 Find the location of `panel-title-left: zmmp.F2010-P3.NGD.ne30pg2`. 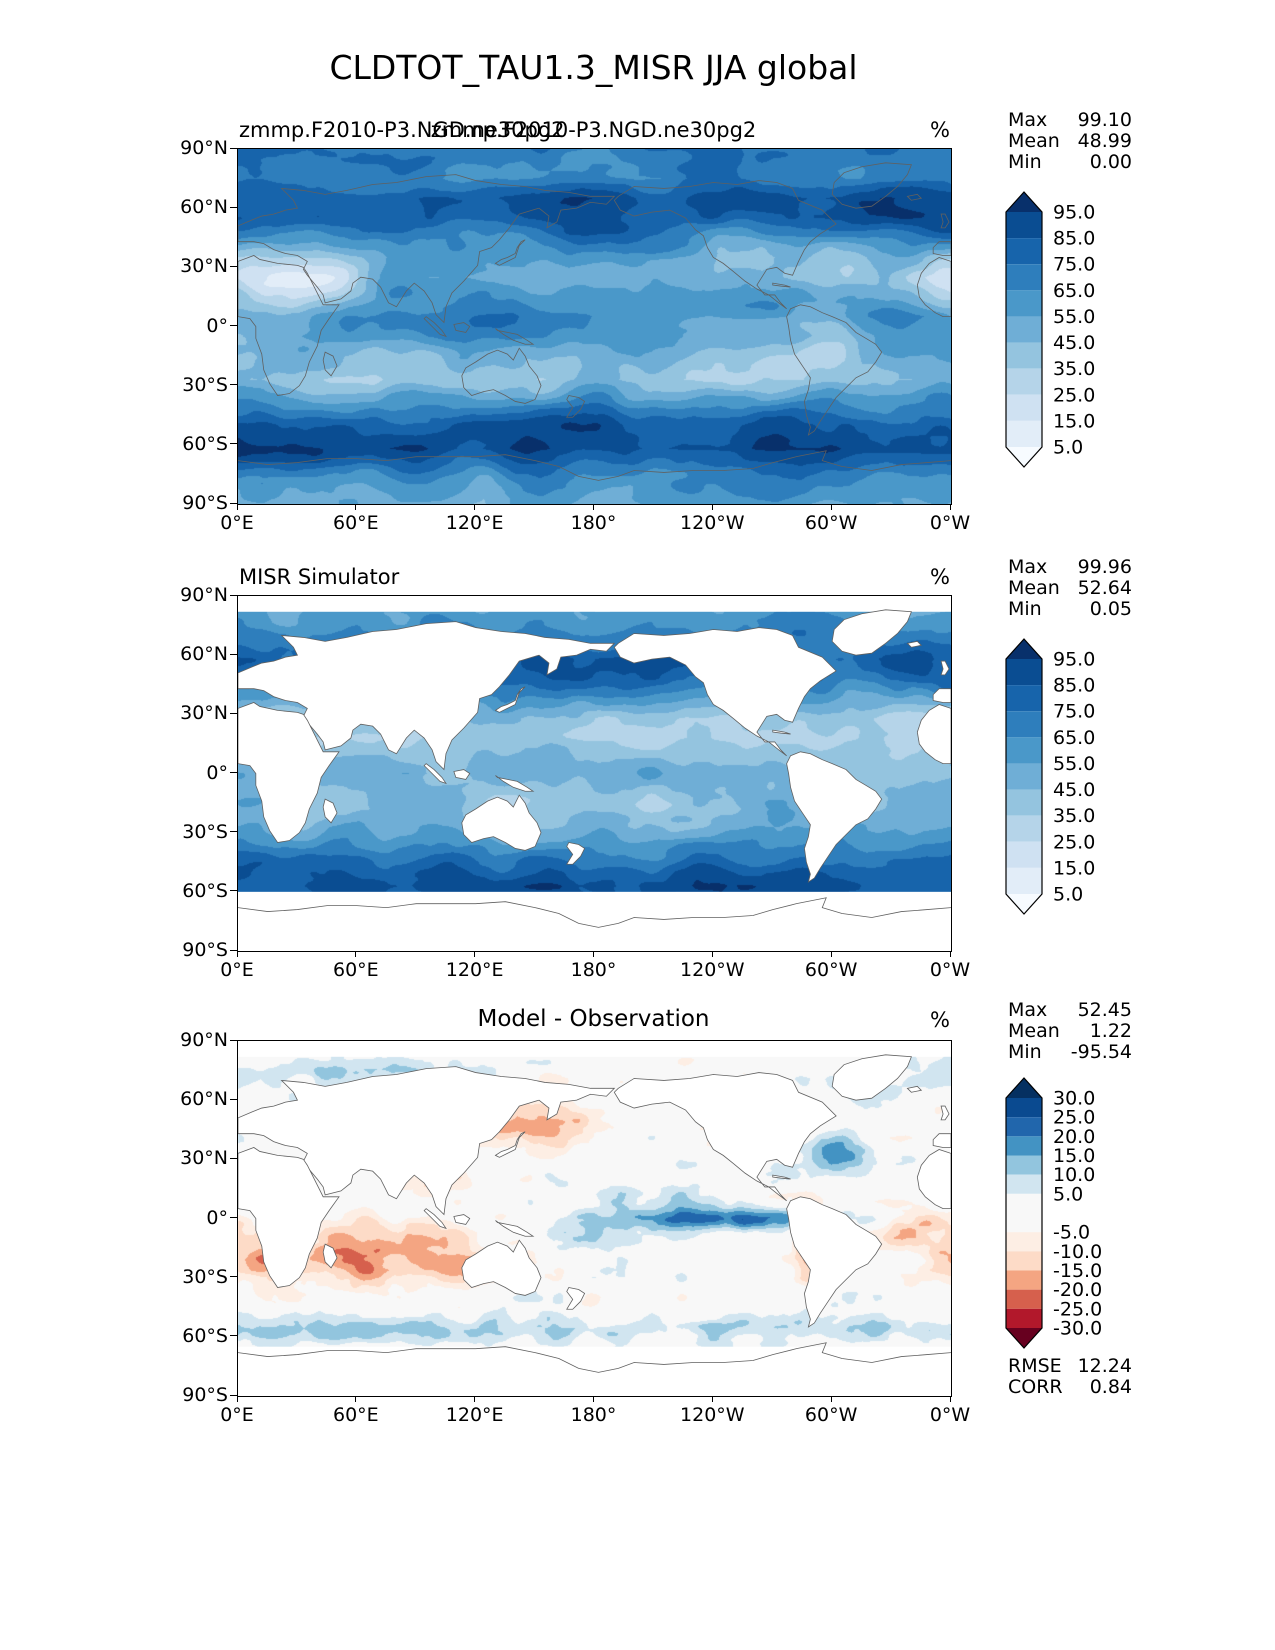

panel-title-left: zmmp.F2010-P3.NGD.ne30pg2 is located at coordinates (402, 130).